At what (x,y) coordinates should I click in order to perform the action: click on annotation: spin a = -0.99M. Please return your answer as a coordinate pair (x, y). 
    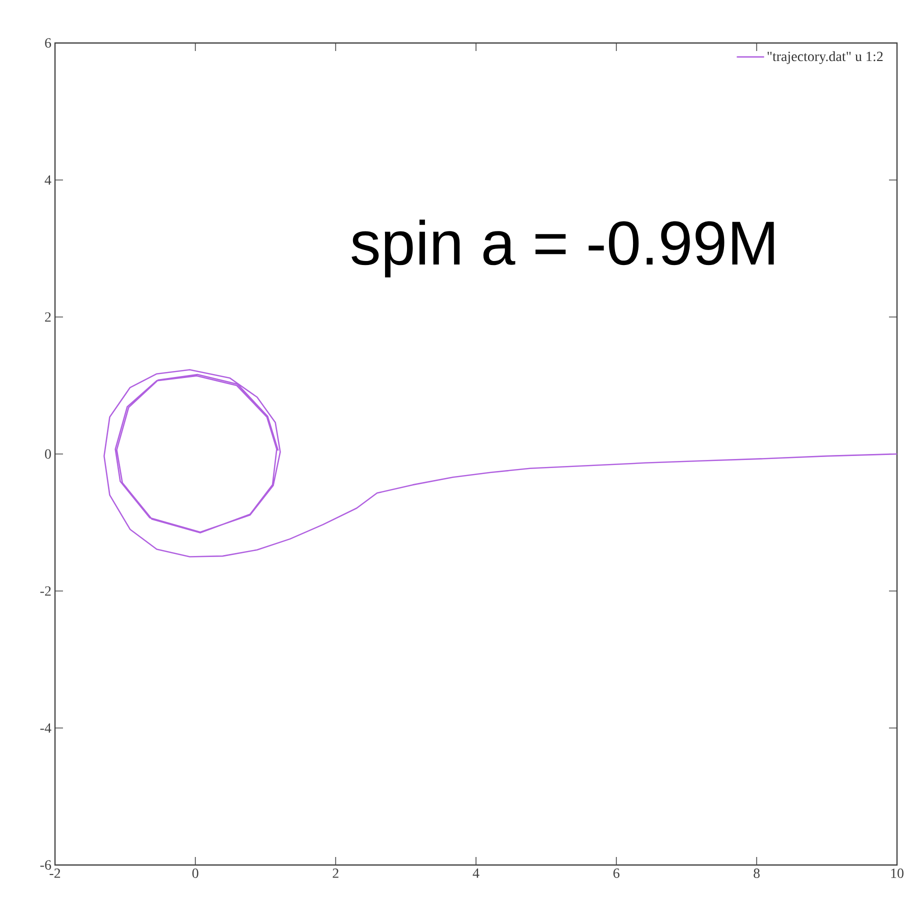
    Looking at the image, I should click on (563, 249).